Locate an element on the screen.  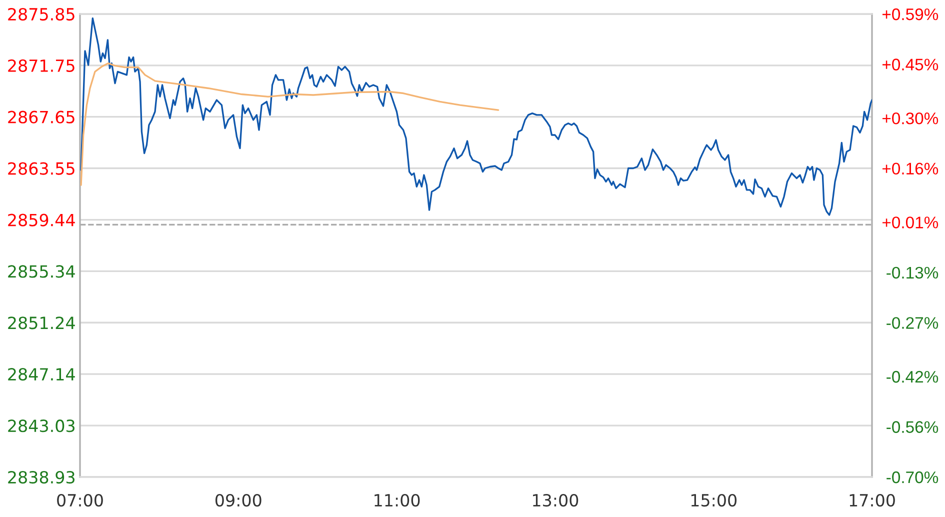
y2-tick-label: +0.16% is located at coordinates (910, 168).